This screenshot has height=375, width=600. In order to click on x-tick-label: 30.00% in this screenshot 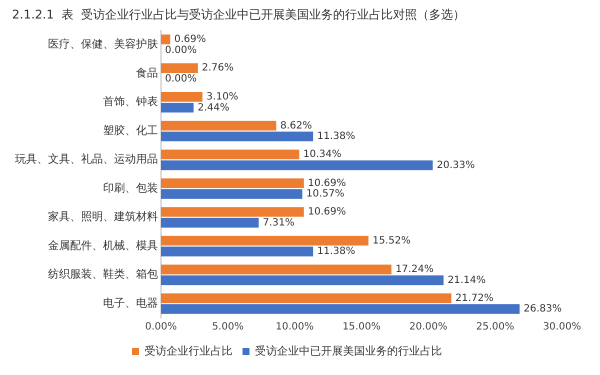, I will do `click(562, 327)`.